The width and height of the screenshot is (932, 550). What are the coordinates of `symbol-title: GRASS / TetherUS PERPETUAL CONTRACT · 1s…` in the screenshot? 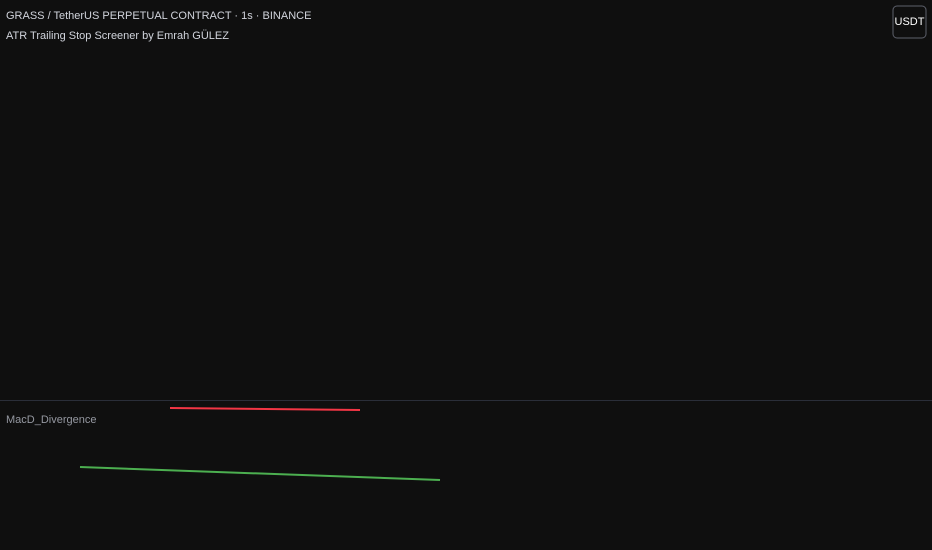 It's located at (158, 16).